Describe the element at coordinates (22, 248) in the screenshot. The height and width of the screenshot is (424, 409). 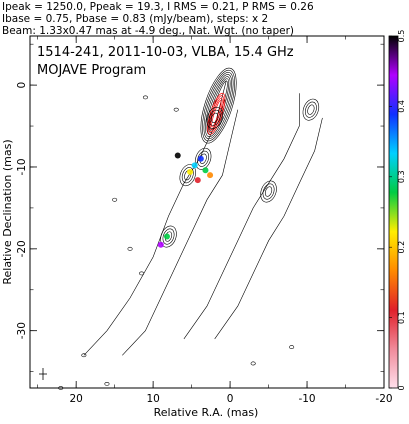
I see `y-tick-label: -20` at that location.